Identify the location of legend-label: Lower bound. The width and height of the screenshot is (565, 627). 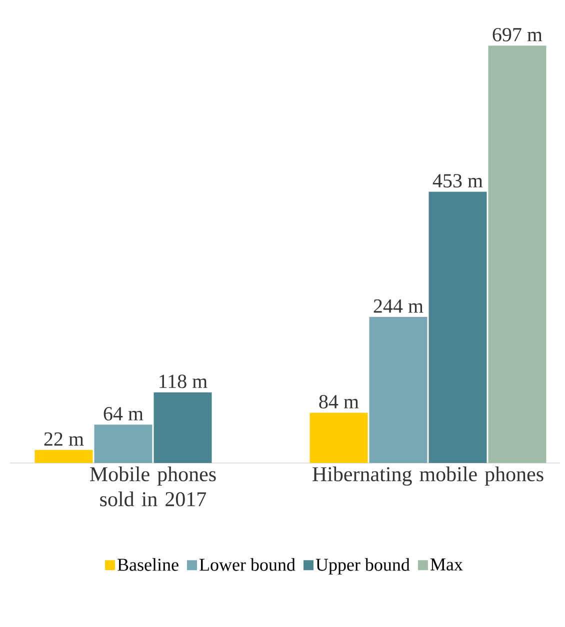
(248, 564).